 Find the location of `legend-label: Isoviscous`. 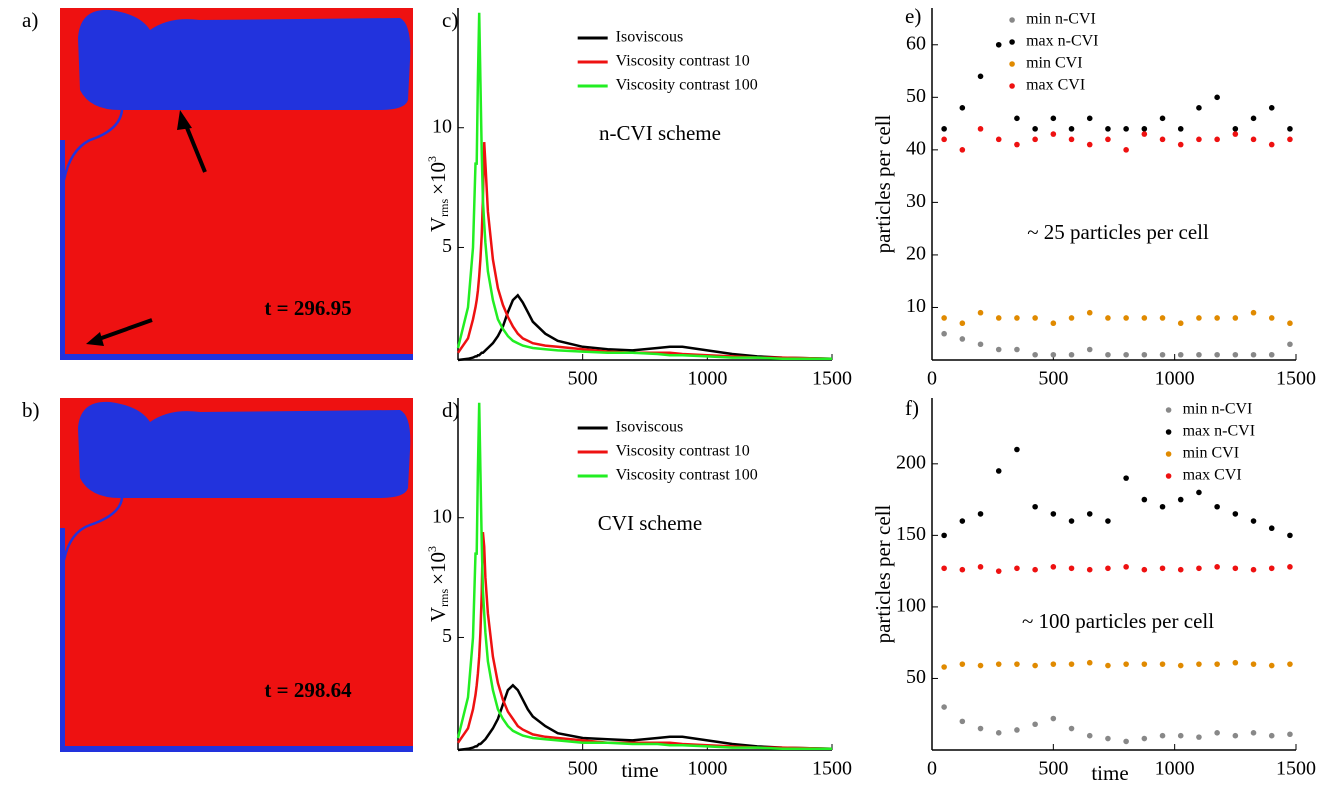

legend-label: Isoviscous is located at coordinates (650, 427).